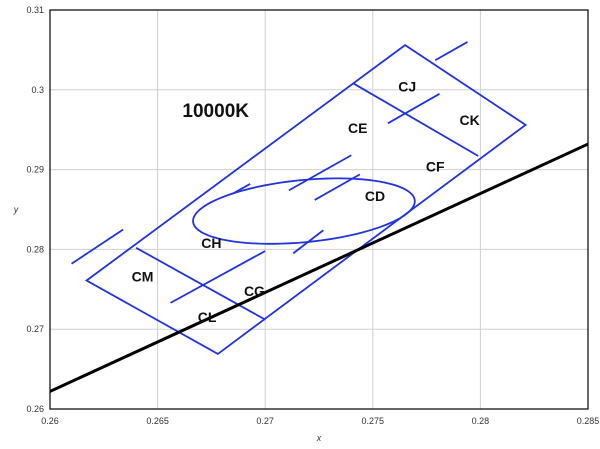 This screenshot has height=449, width=600. What do you see at coordinates (481, 421) in the screenshot?
I see `x-tick-label: 0.28` at bounding box center [481, 421].